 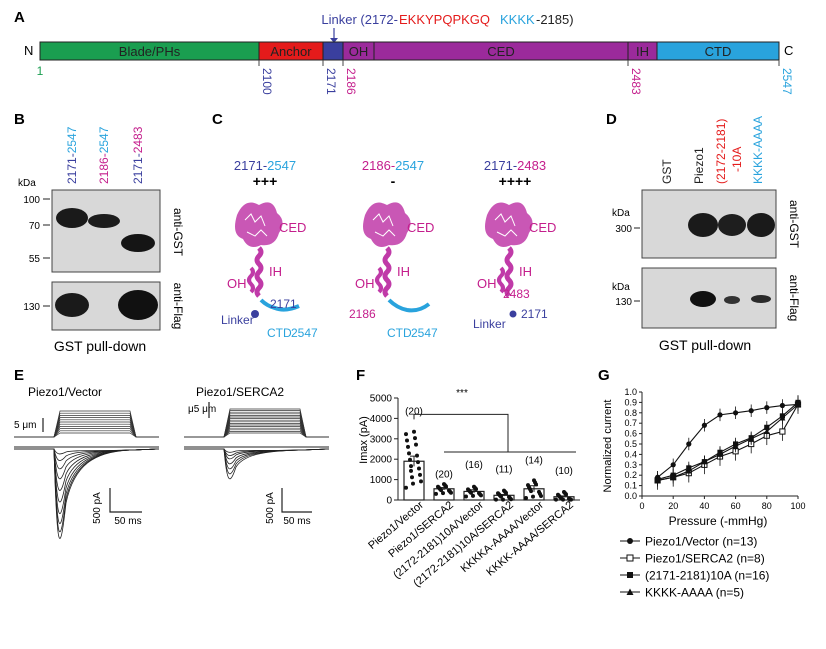 What do you see at coordinates (202, 409) in the screenshot?
I see `e-v-scale-right: μ5 μm` at bounding box center [202, 409].